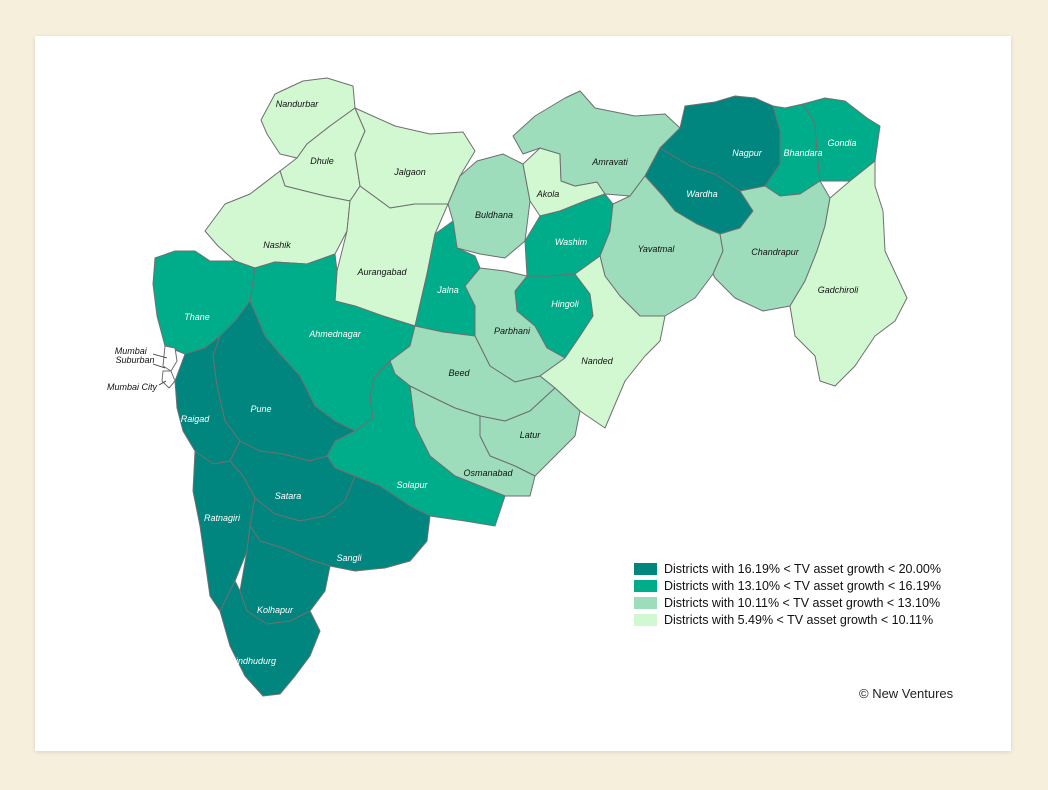 The height and width of the screenshot is (790, 1048). Describe the element at coordinates (253, 661) in the screenshot. I see `label-sindhudurg: Sindhudurg` at that location.